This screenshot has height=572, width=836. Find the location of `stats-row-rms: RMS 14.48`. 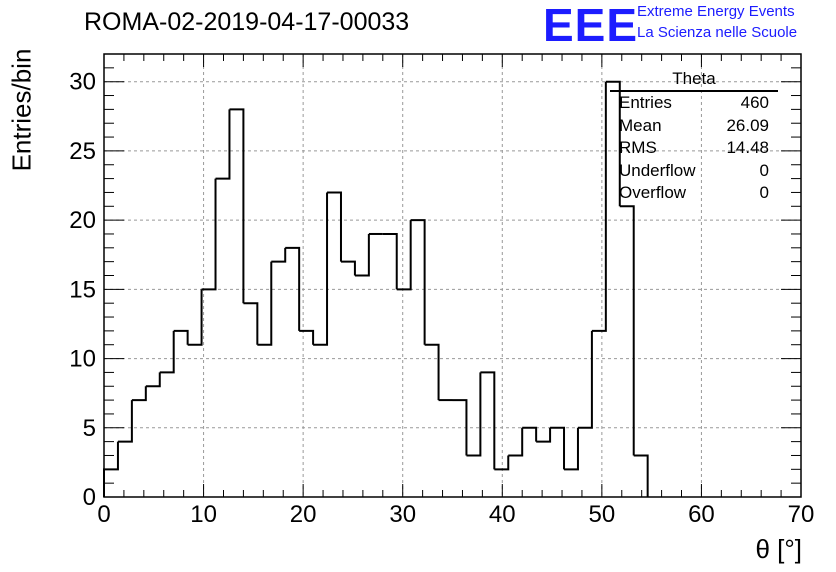

stats-row-rms: RMS 14.48 is located at coordinates (694, 148).